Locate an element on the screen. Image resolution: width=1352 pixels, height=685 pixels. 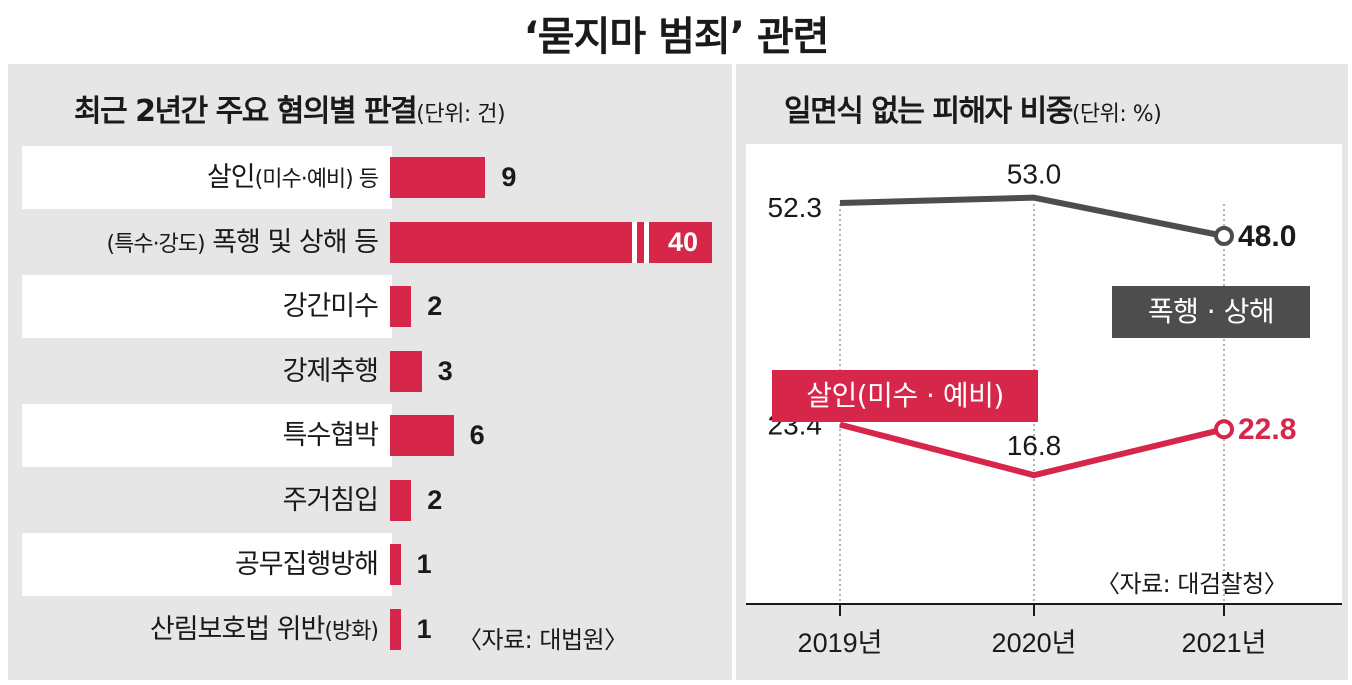
bar-category-label: 살인(미수·예비) 등 is located at coordinates (193, 177).